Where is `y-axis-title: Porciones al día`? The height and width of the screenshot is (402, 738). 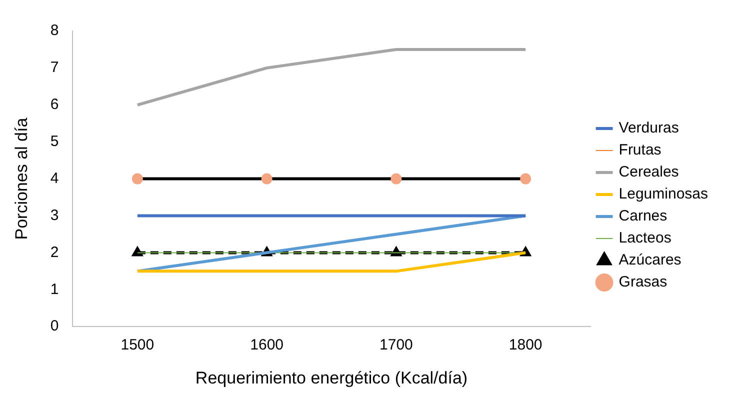
y-axis-title: Porciones al día is located at coordinates (21, 178).